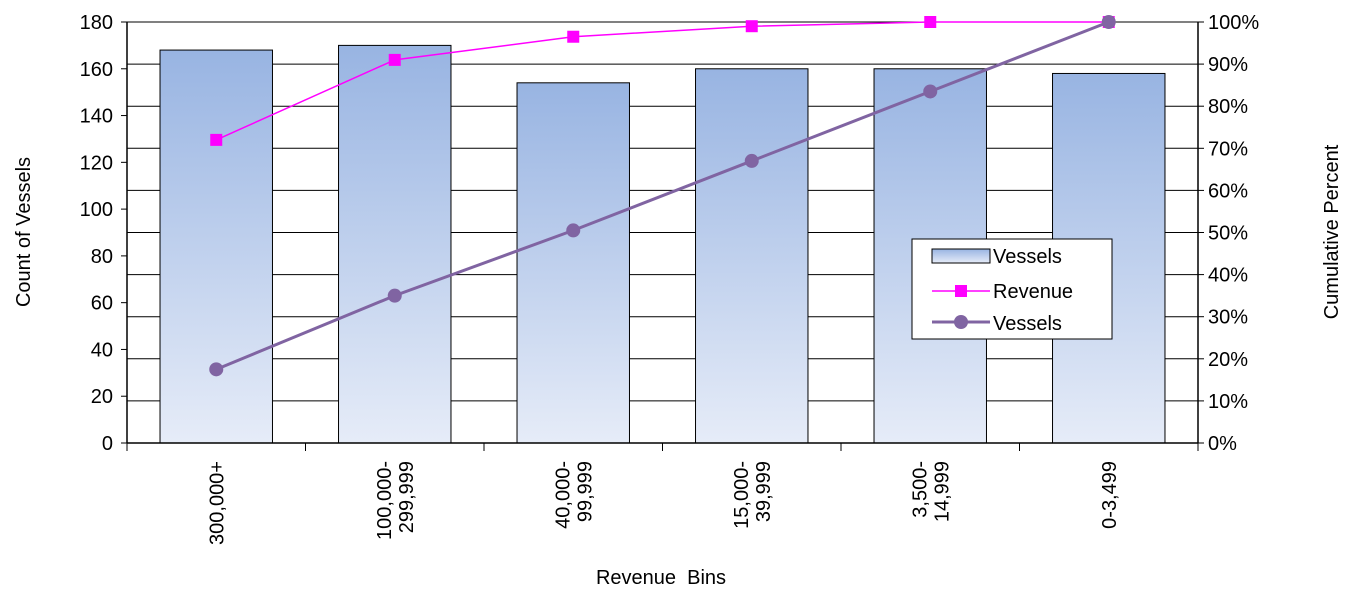 The width and height of the screenshot is (1361, 594). I want to click on legend-marker-revenue, so click(961, 291).